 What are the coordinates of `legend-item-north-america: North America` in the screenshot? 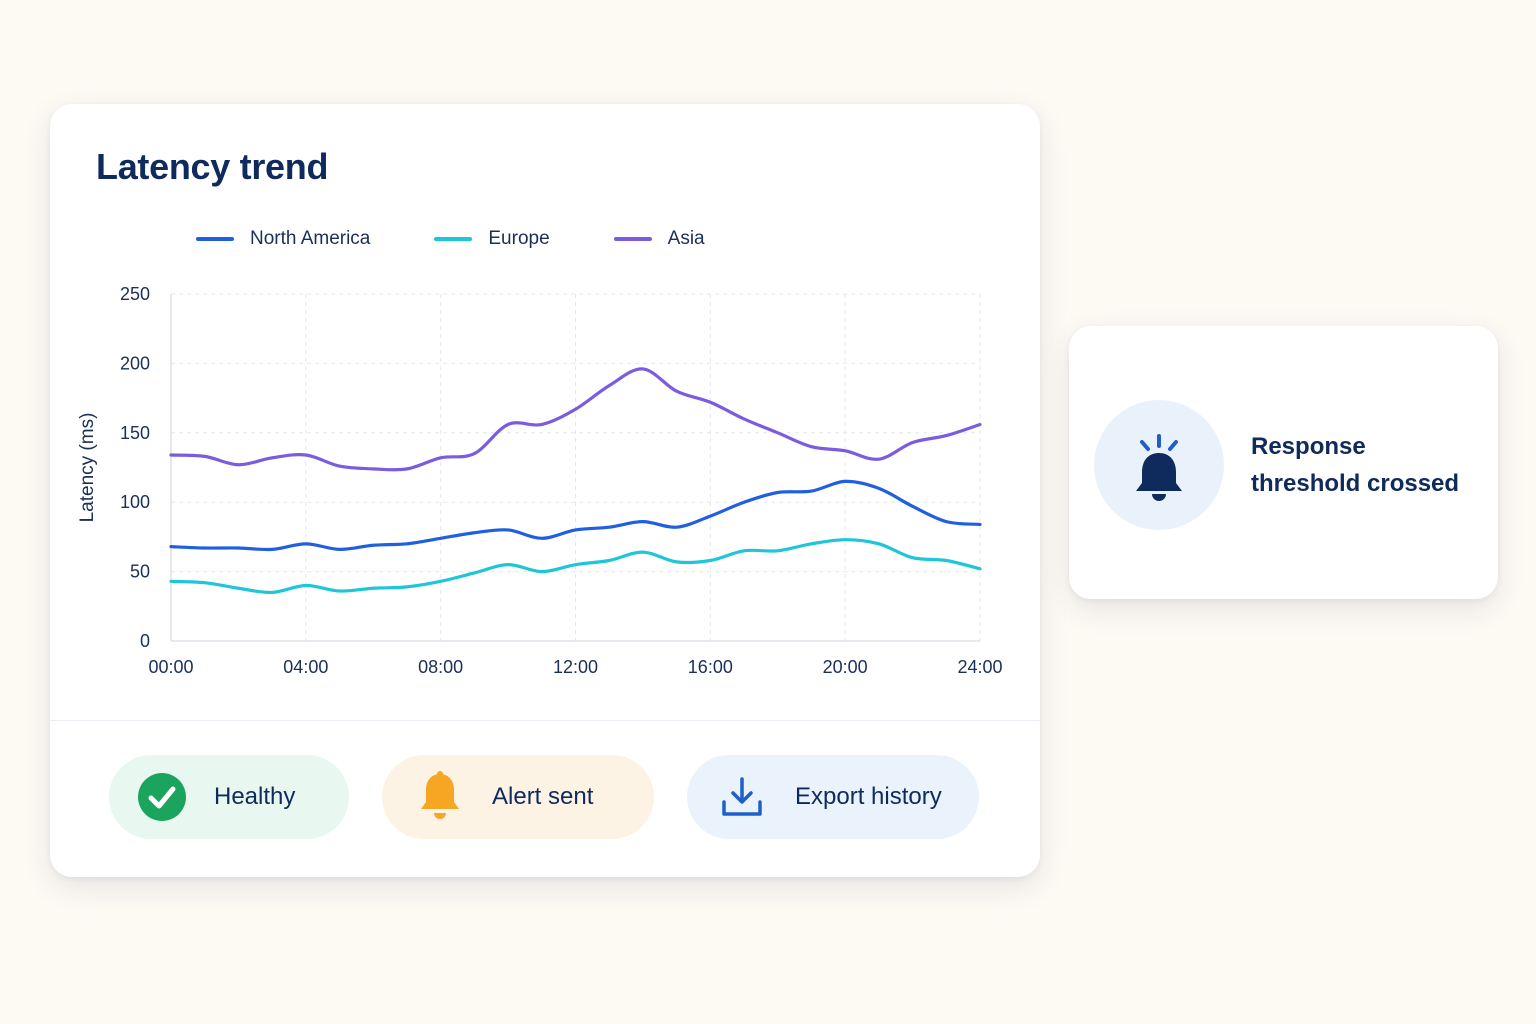 It's located at (283, 239).